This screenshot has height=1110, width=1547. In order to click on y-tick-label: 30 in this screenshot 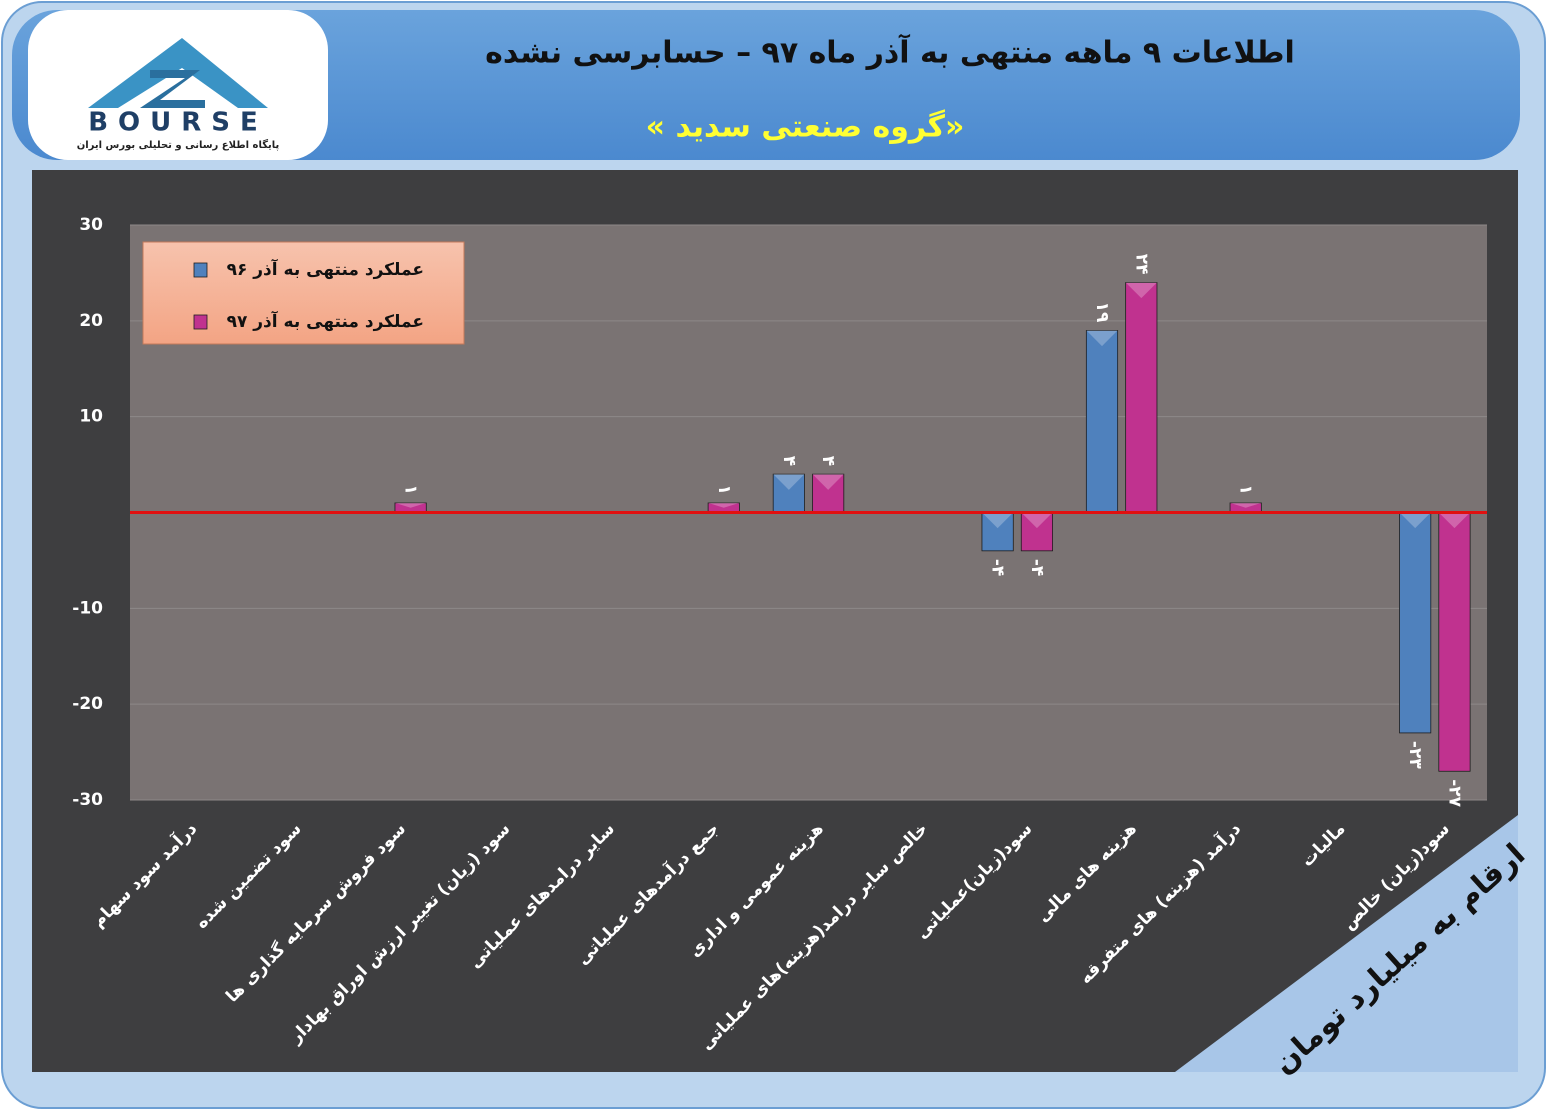, I will do `click(91, 225)`.